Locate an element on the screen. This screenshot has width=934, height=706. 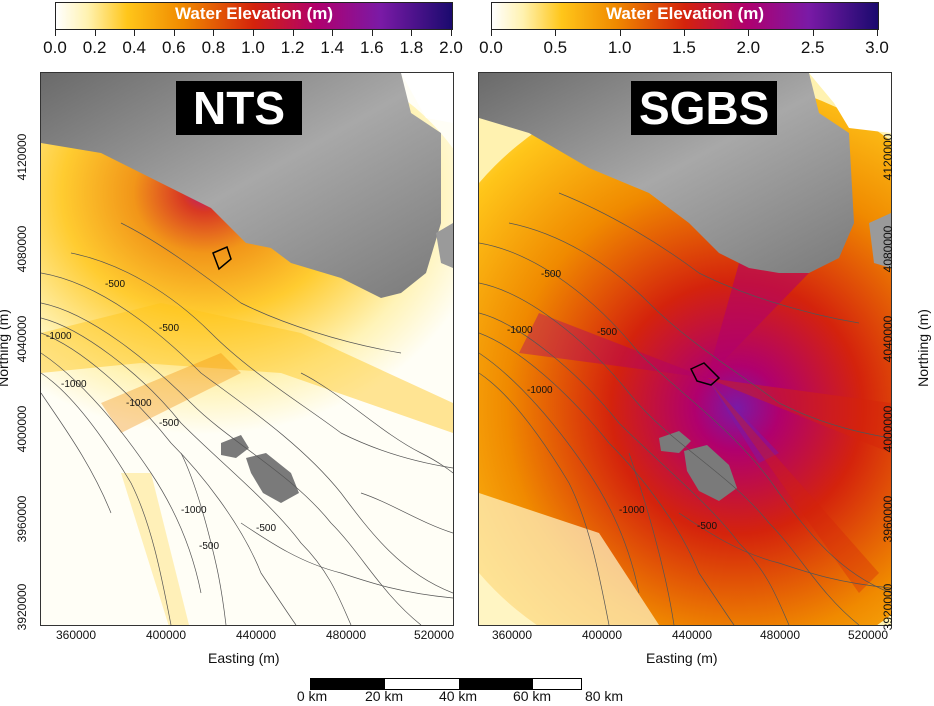
colorbar-nts: Water Elevation (m) is located at coordinates (254, 16).